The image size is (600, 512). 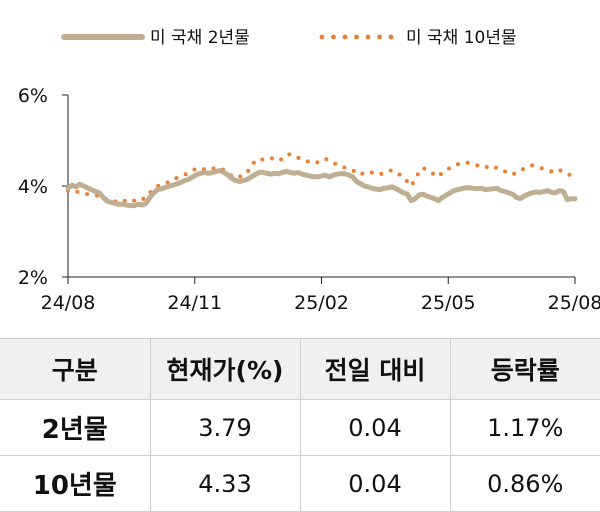 What do you see at coordinates (374, 369) in the screenshot?
I see `header-change: 전일 대비` at bounding box center [374, 369].